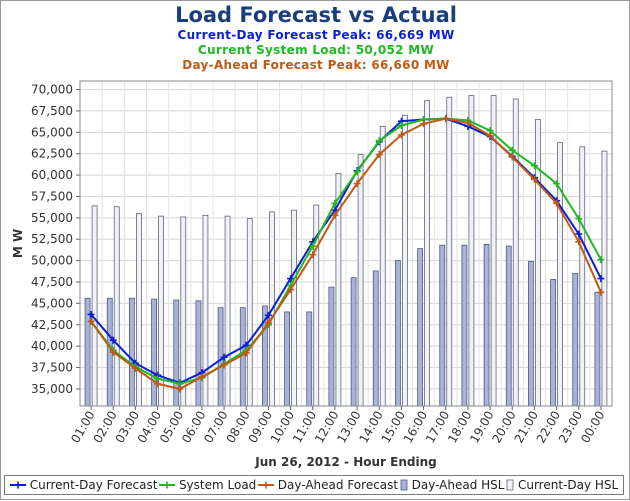  I want to click on legend-label: System Load, so click(217, 485).